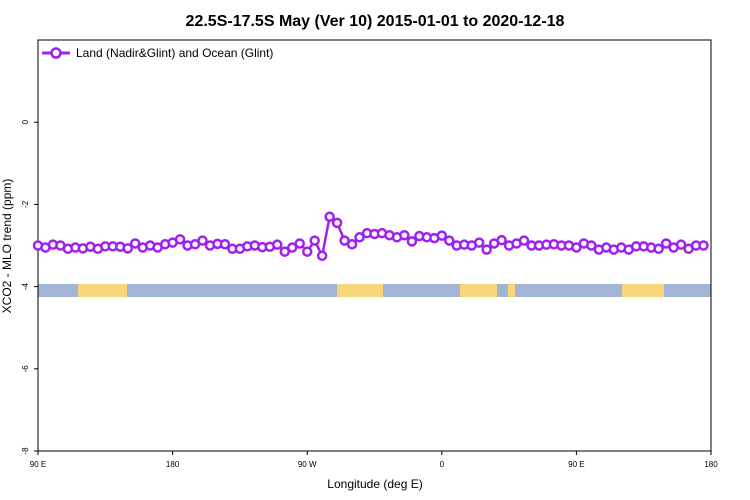 The height and width of the screenshot is (500, 750). Describe the element at coordinates (25, 204) in the screenshot. I see `y-tick-label: -2` at that location.